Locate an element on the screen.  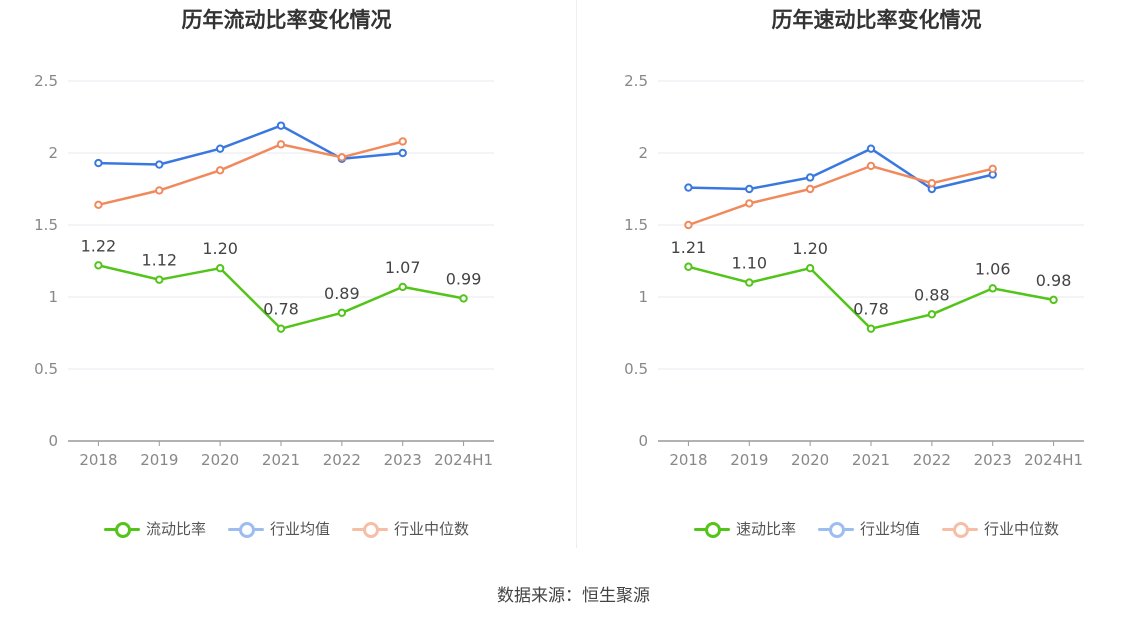
chart-title: 历年速动比率变化情况 is located at coordinates (876, 20).